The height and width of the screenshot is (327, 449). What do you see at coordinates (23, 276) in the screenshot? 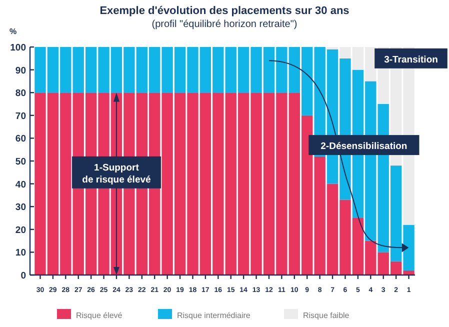
I see `y-tick-label: 0` at bounding box center [23, 276].